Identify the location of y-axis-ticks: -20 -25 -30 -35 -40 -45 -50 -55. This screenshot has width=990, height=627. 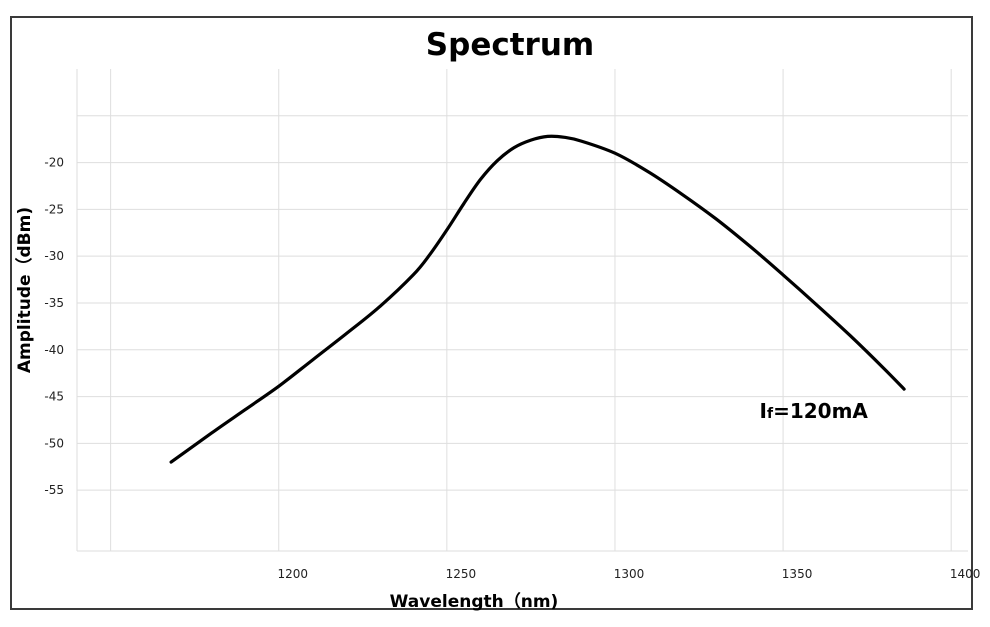
(54, 327).